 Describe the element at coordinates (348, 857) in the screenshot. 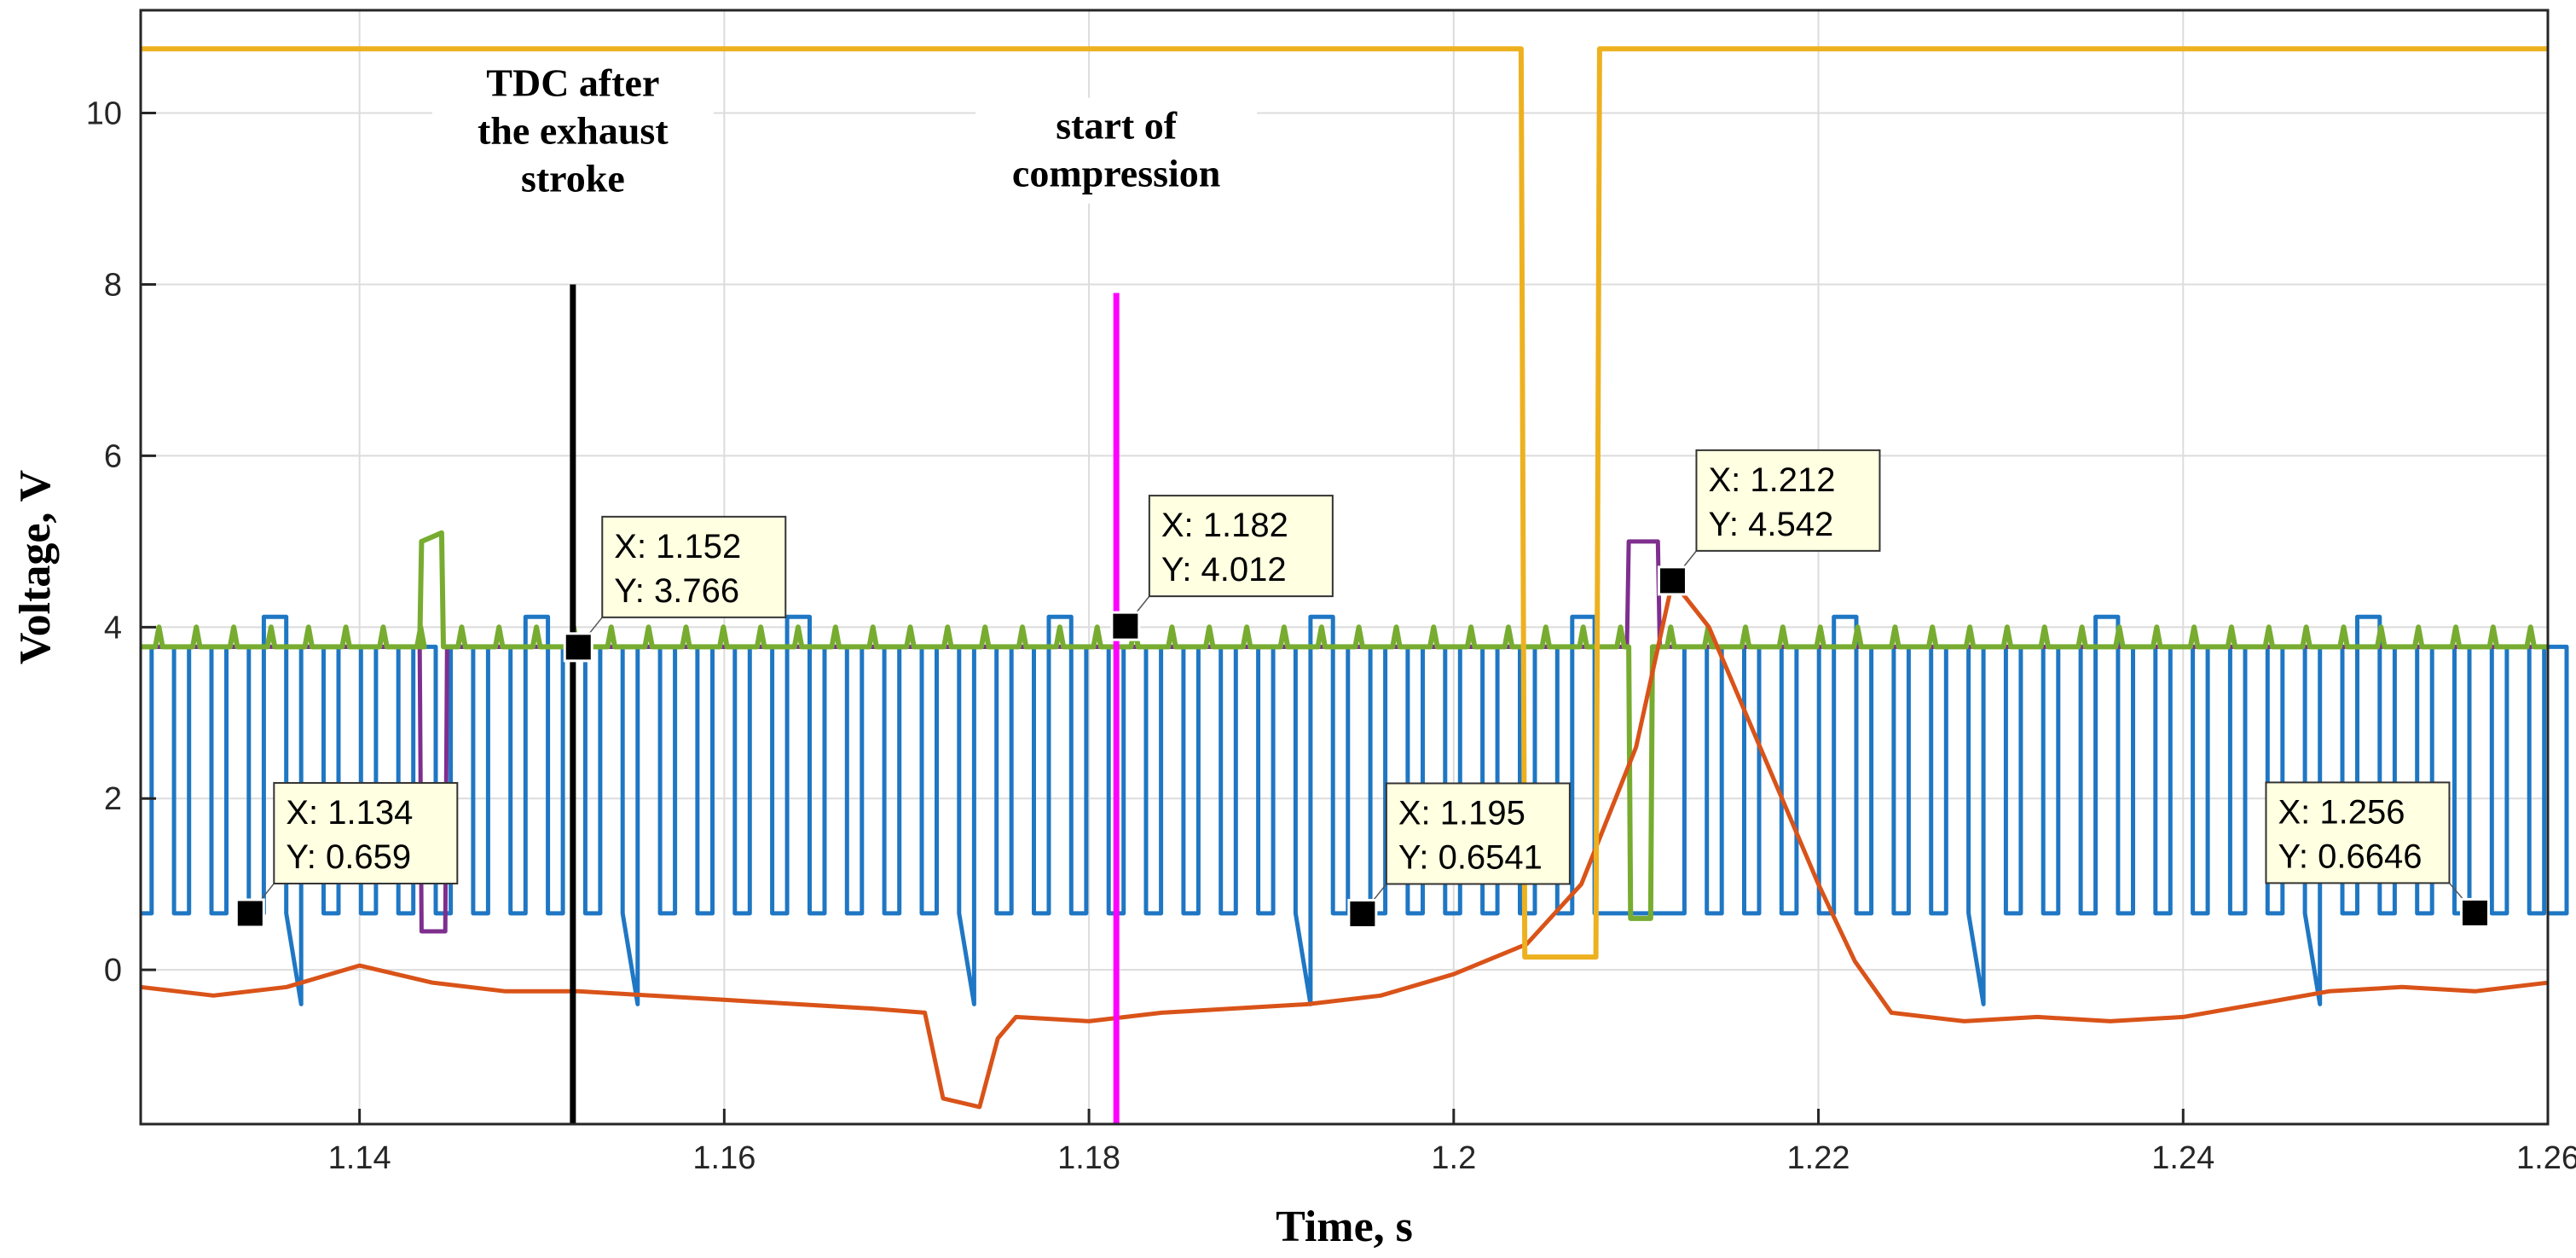

I see `datatip-y-text: Y: 0.659` at that location.